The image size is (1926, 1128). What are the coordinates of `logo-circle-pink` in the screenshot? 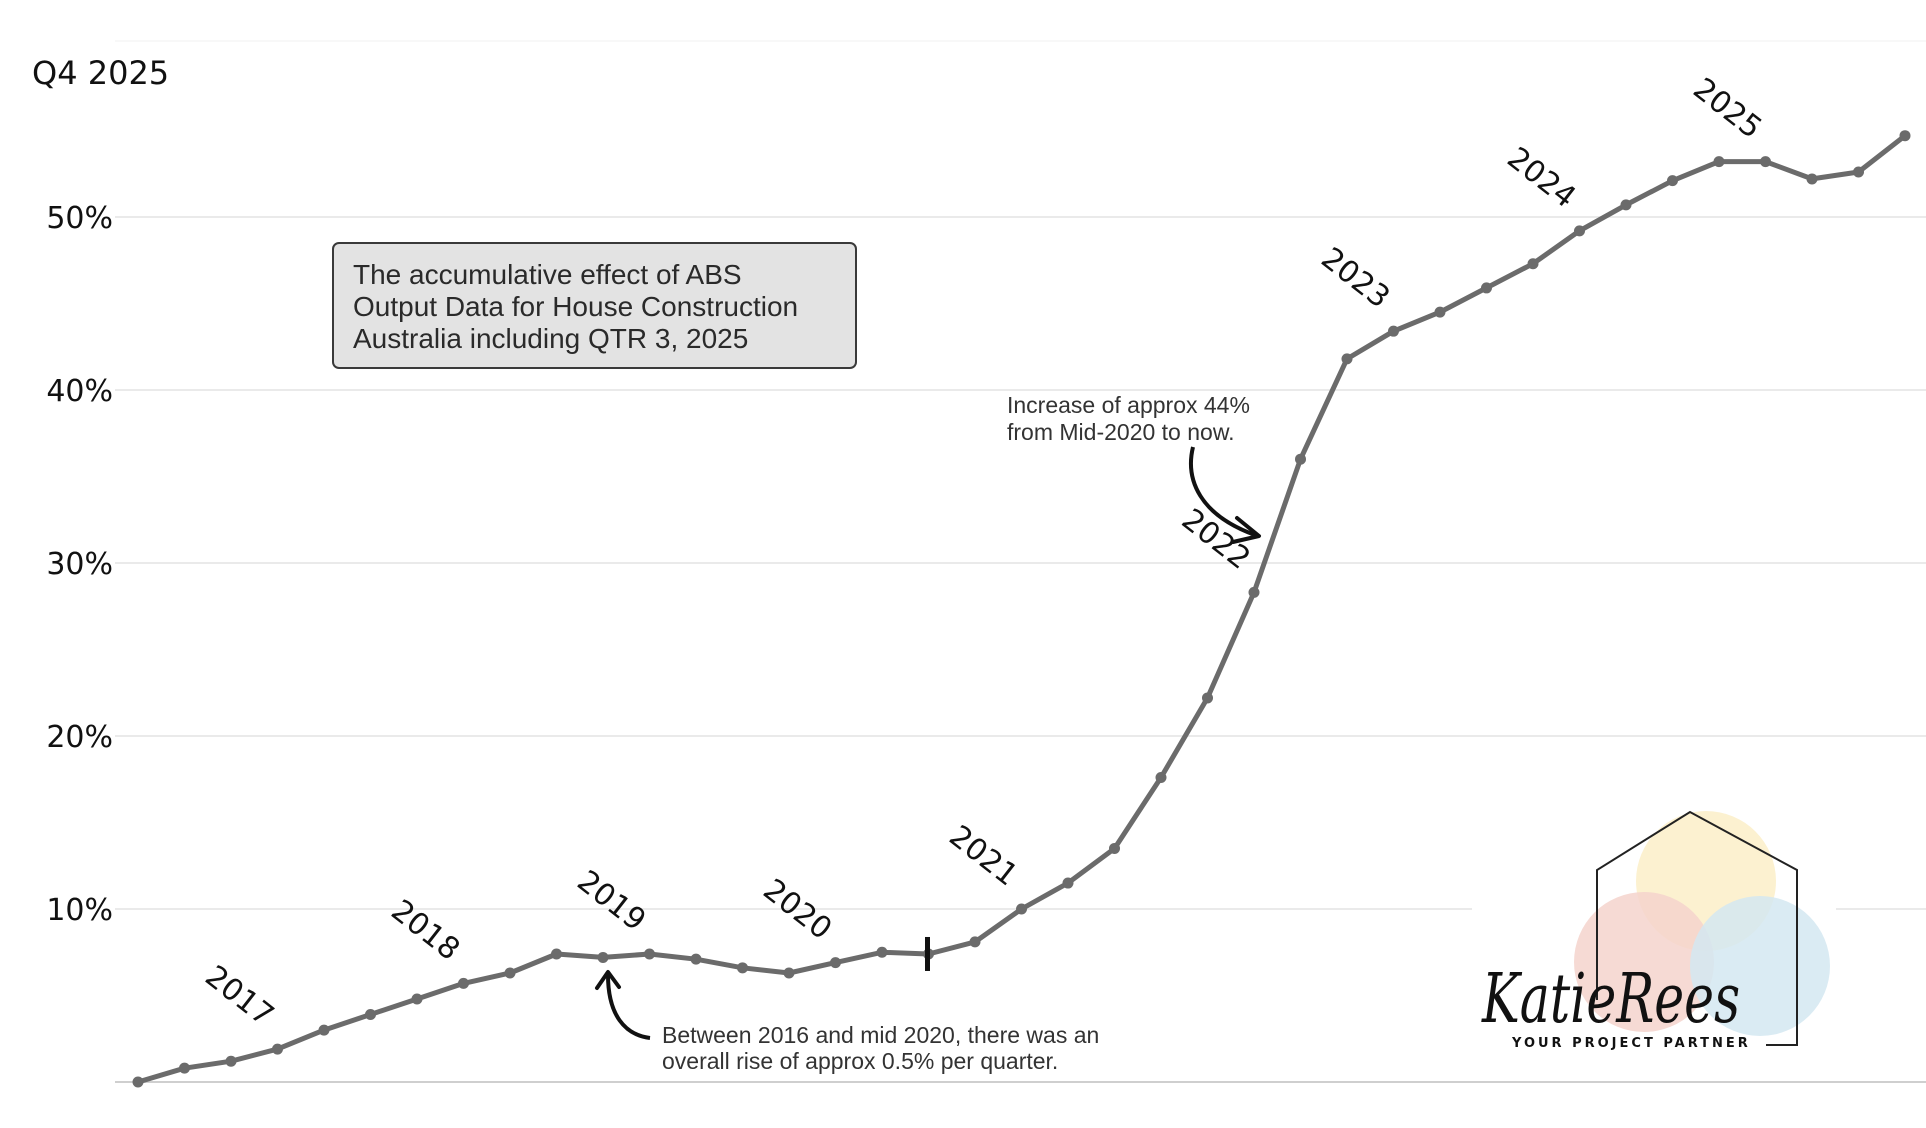 It's located at (1644, 962).